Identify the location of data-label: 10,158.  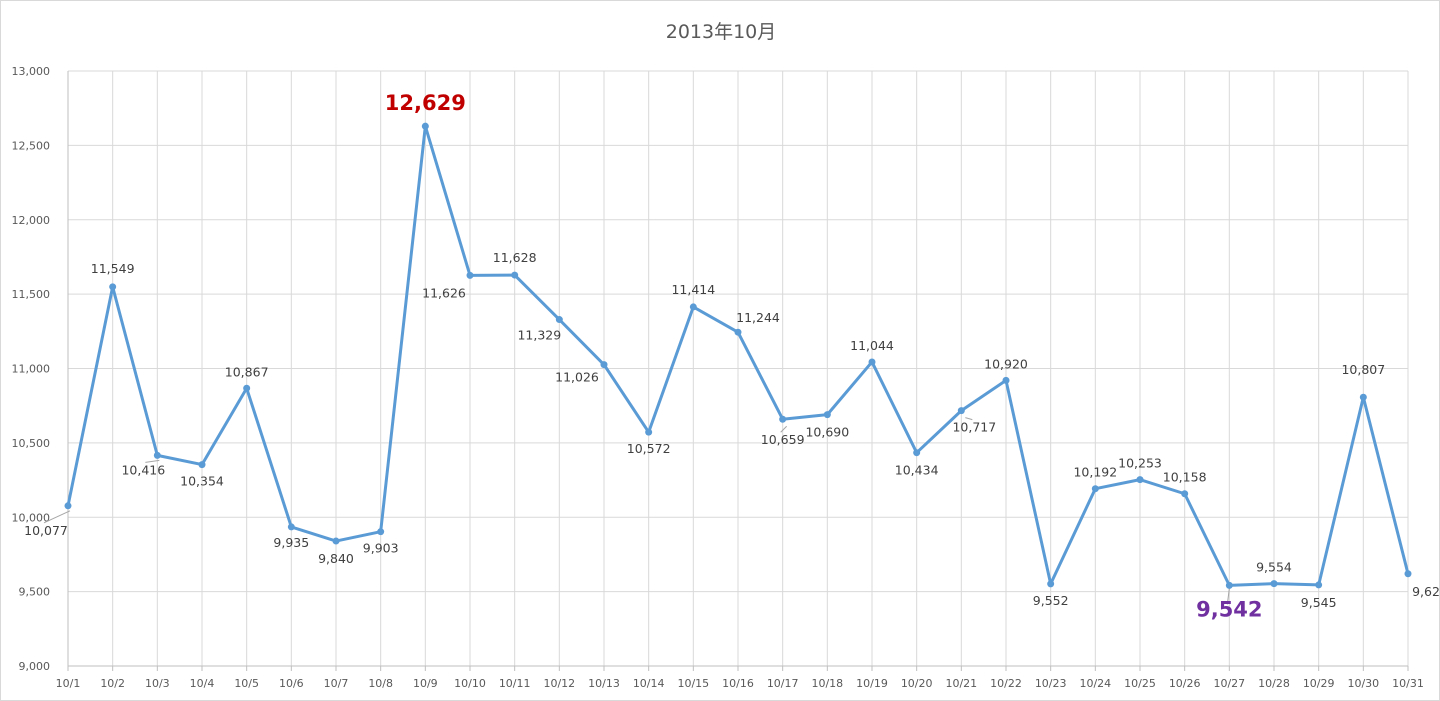
(1185, 477).